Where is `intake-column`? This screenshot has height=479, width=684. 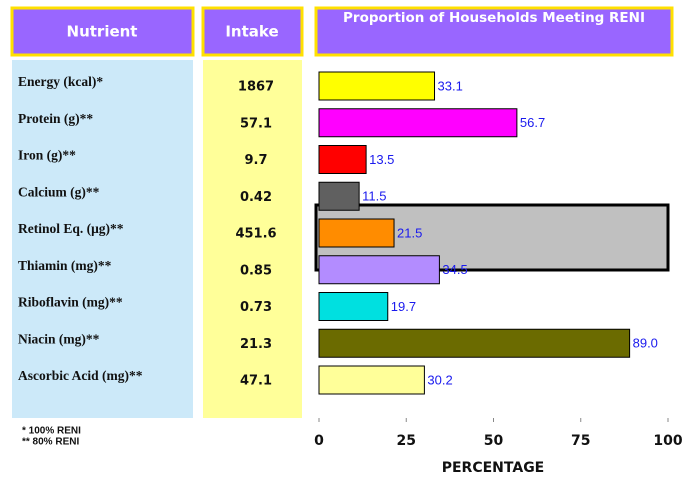 intake-column is located at coordinates (252, 239).